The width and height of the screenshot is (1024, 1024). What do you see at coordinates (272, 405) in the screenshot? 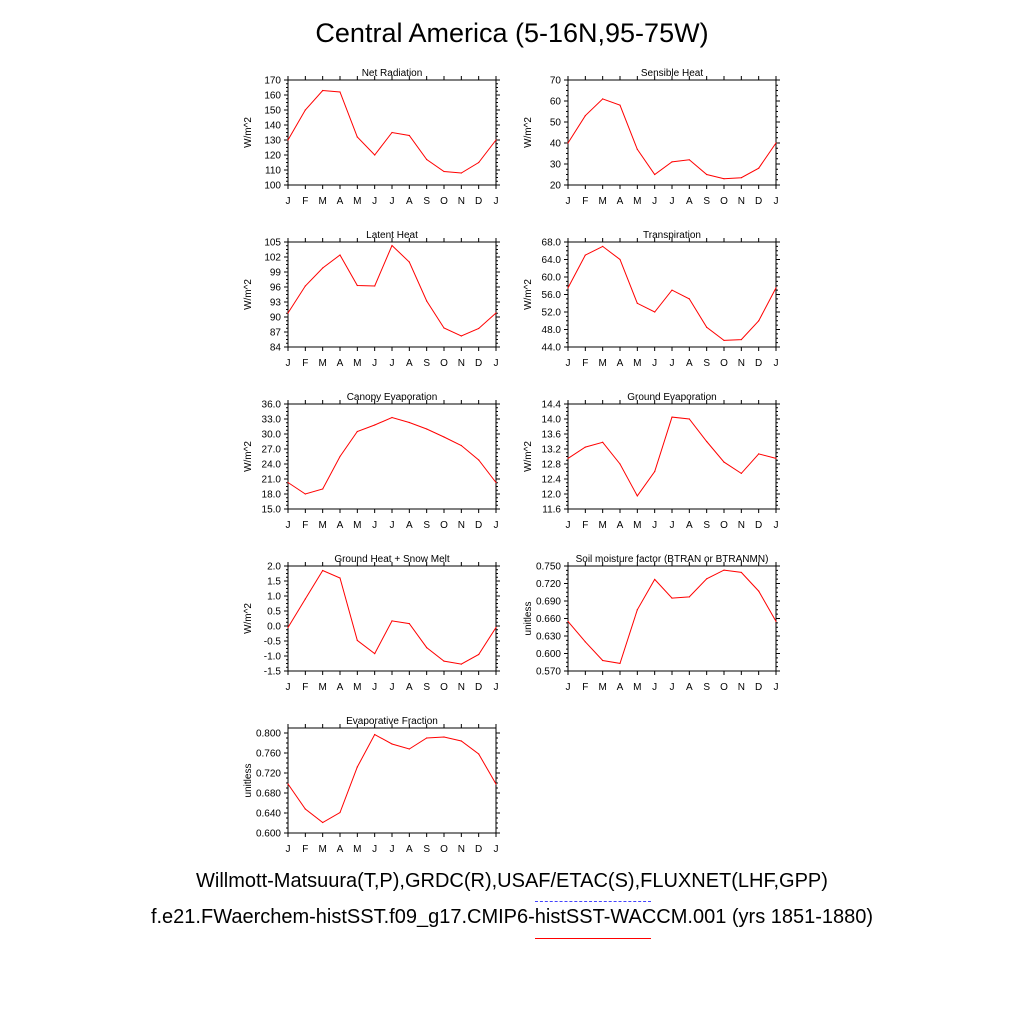
I see `y-tick-label: 36.0` at bounding box center [272, 405].